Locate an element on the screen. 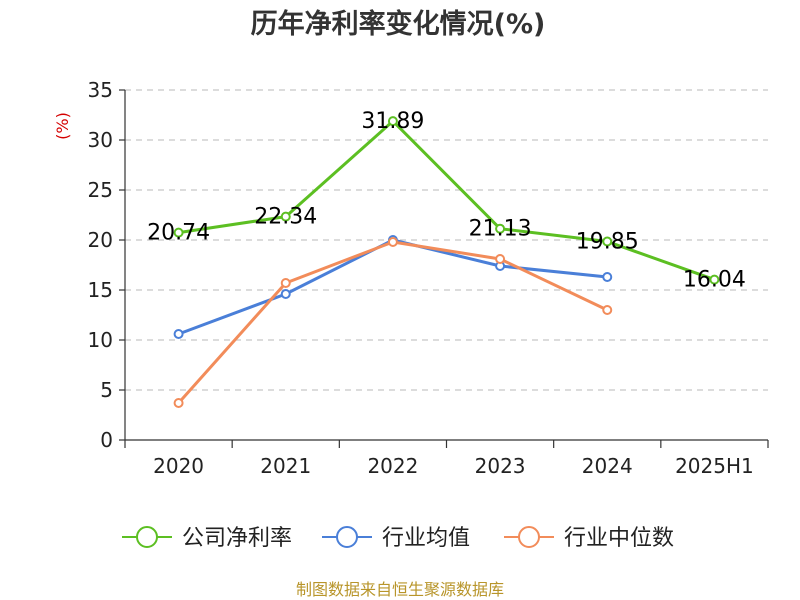 This screenshot has width=800, height=600. legend-label: 行业均值 is located at coordinates (426, 538).